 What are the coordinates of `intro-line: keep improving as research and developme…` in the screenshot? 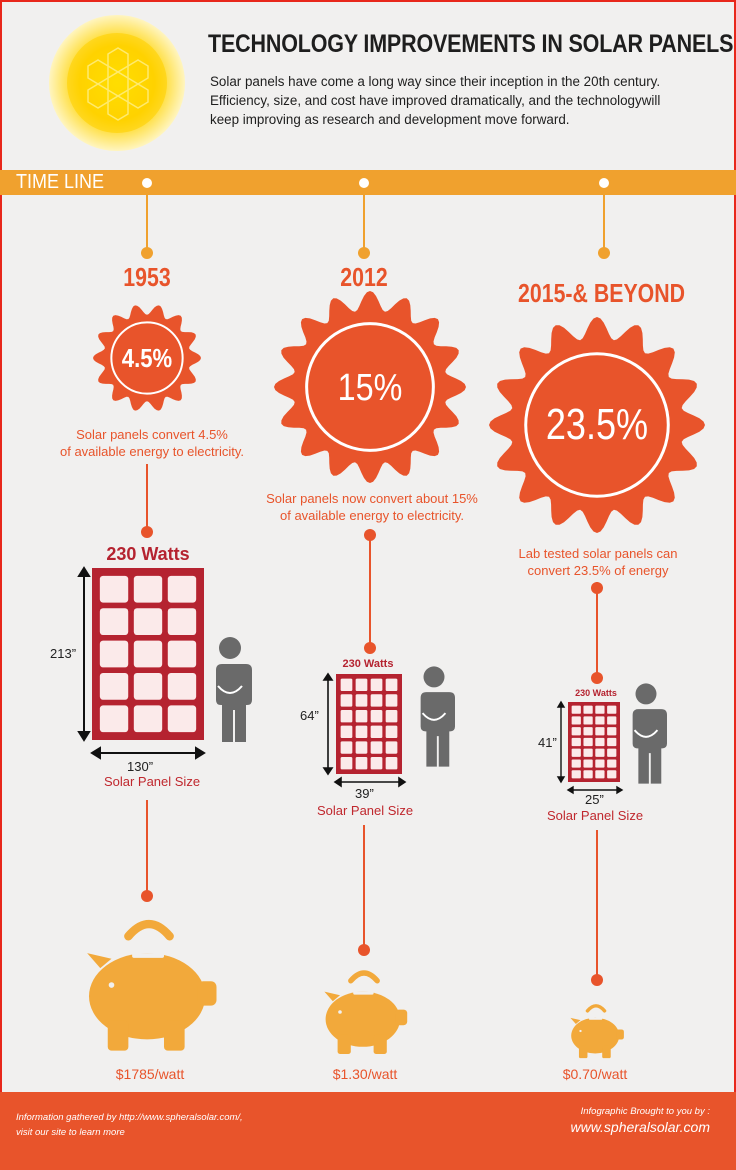 It's located at (390, 119).